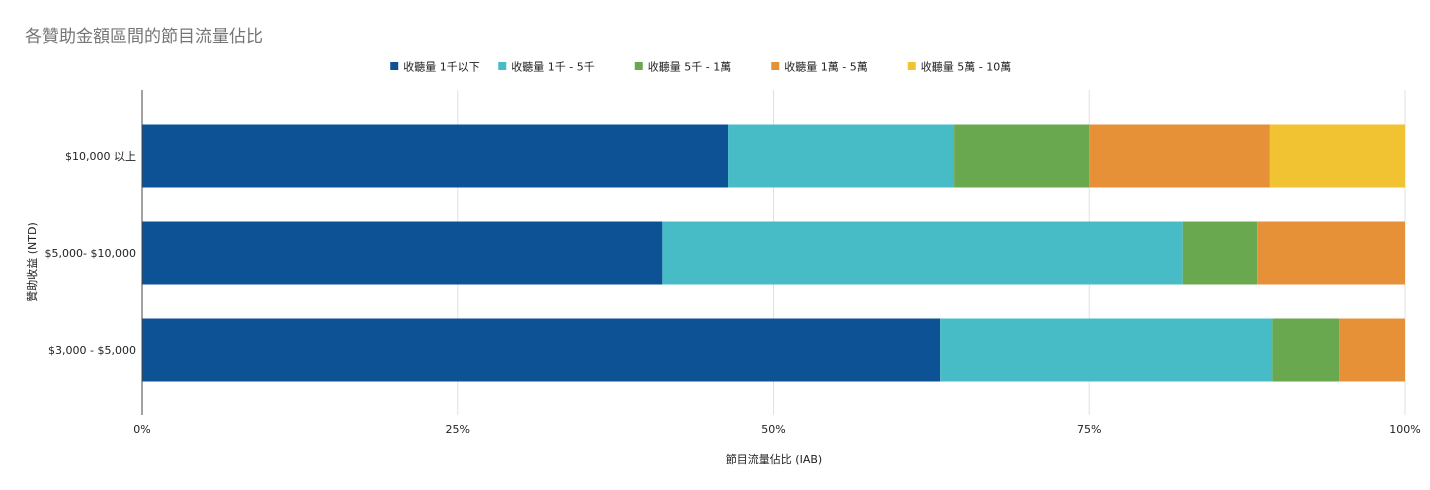  I want to click on legend-label: 收聽量 1萬 - 5萬, so click(825, 67).